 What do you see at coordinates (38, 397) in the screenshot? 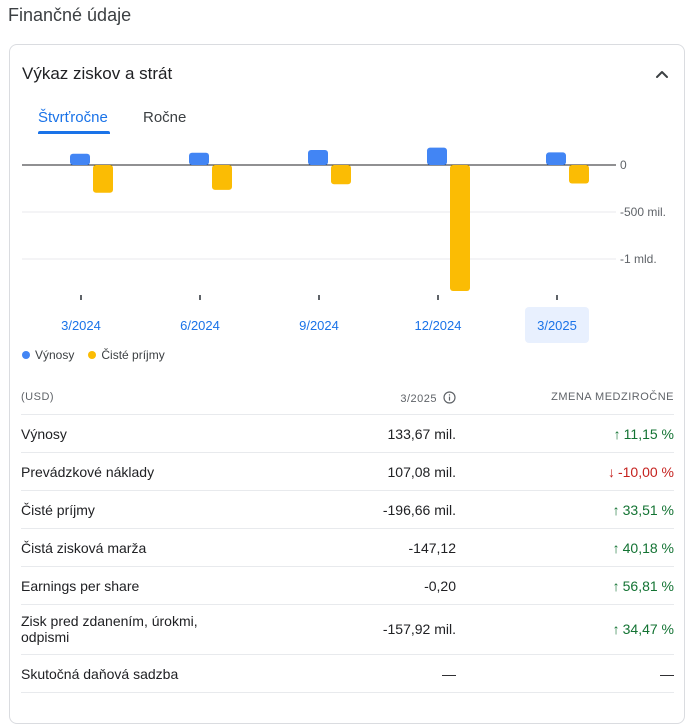
I see `currency-header: (USD)` at bounding box center [38, 397].